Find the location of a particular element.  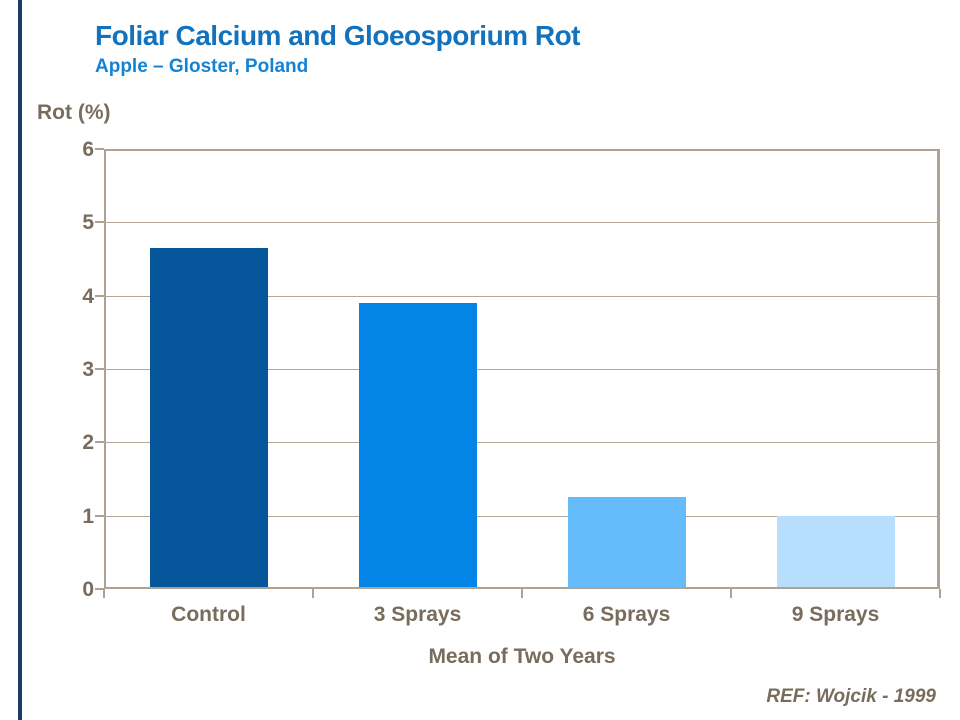

x-axis-label: Mean of Two Years is located at coordinates (522, 656).